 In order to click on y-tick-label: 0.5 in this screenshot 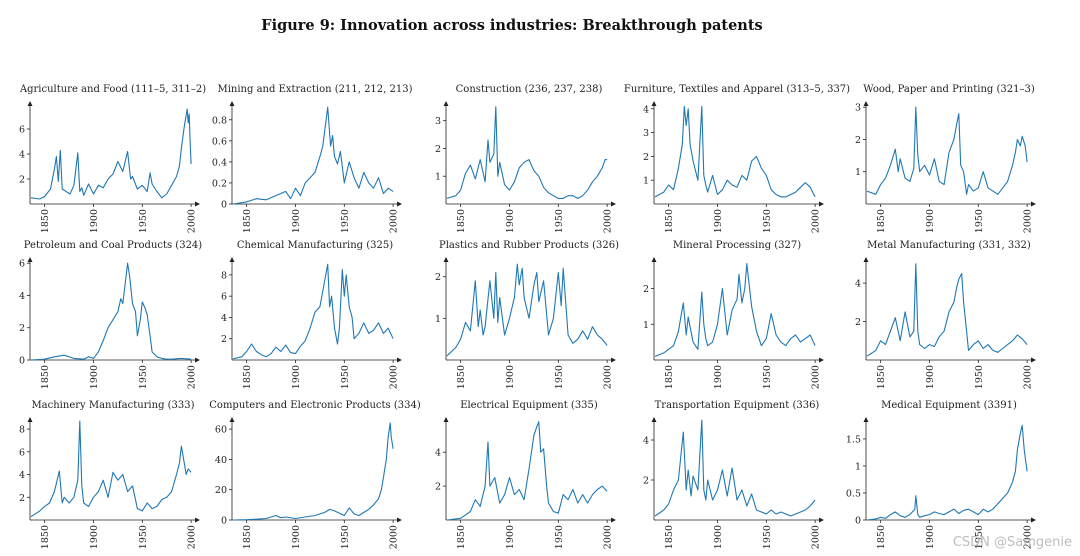, I will do `click(853, 493)`.